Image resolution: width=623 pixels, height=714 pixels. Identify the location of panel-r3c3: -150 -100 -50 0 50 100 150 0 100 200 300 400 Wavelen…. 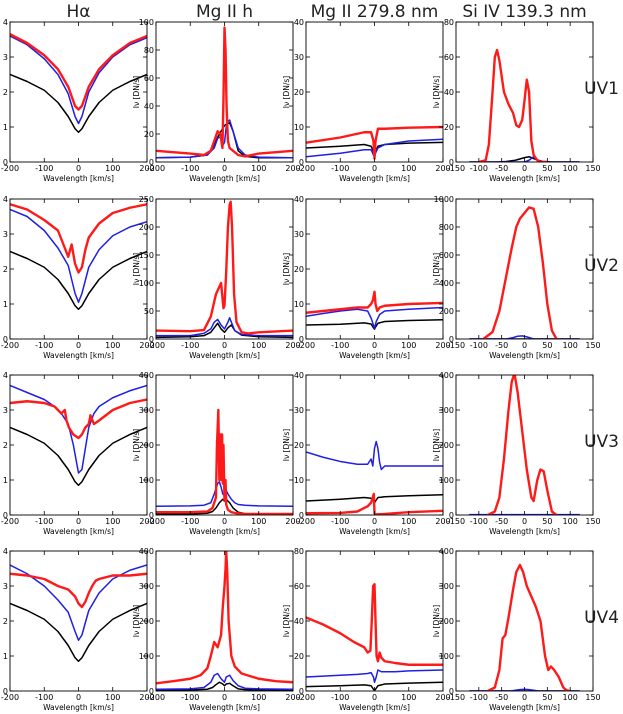
(516, 629).